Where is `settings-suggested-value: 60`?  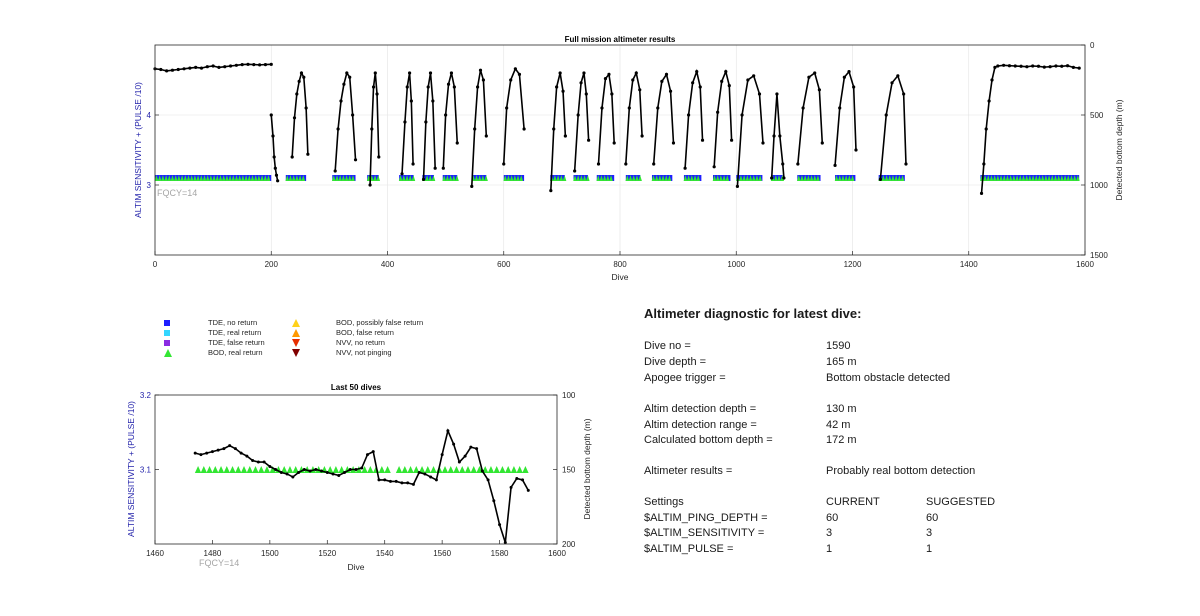
settings-suggested-value: 60 is located at coordinates (932, 518).